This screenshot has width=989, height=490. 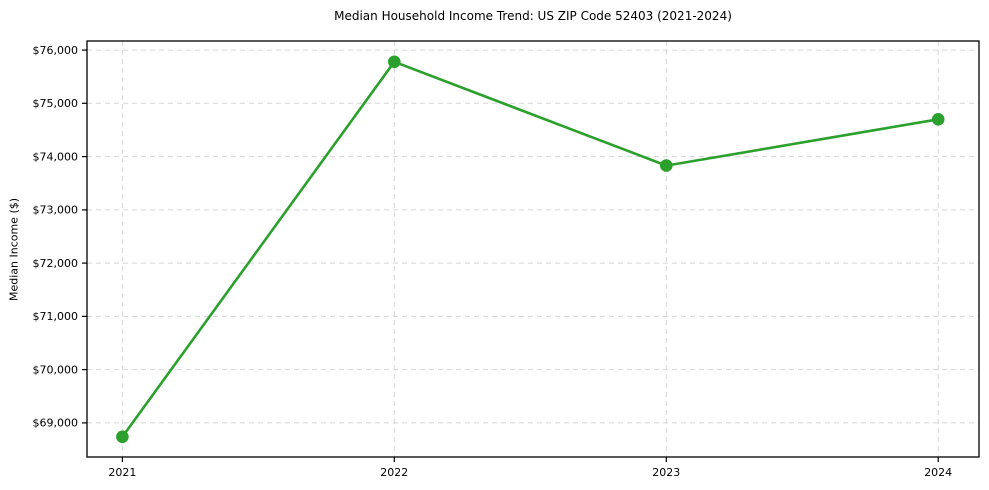 What do you see at coordinates (56, 369) in the screenshot?
I see `y-tick-label: $70,000` at bounding box center [56, 369].